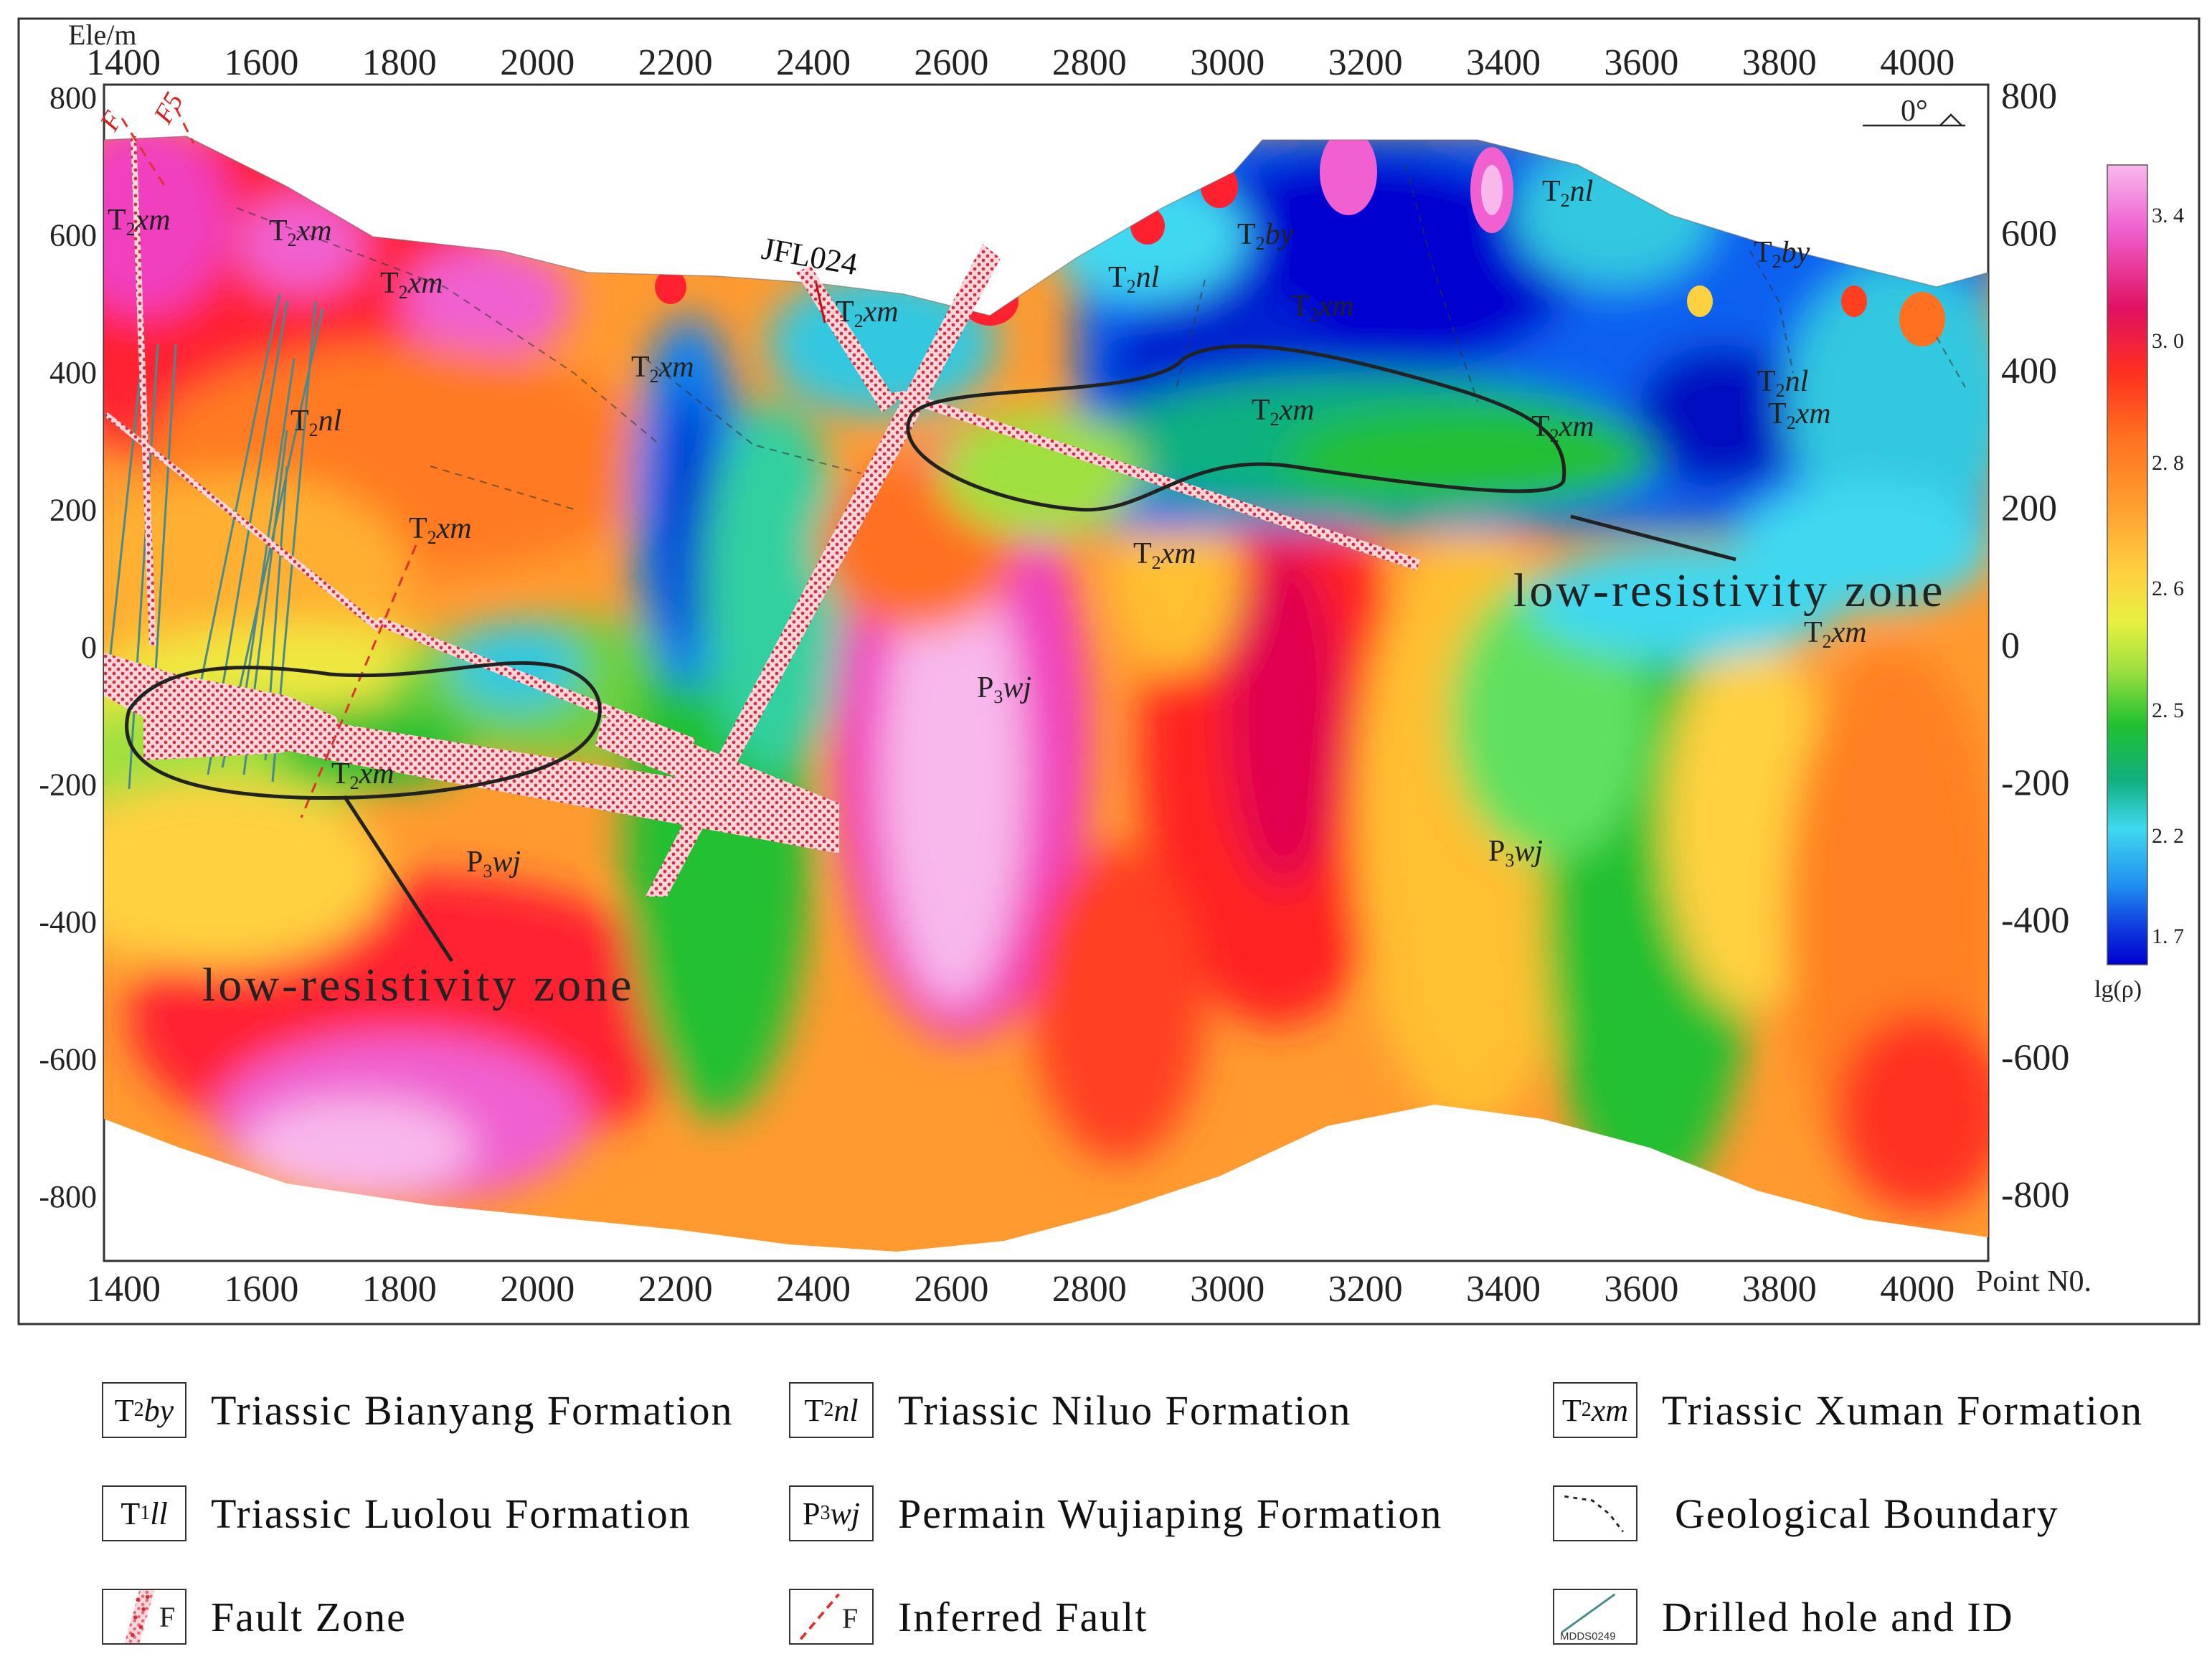 This screenshot has height=1659, width=2212. Describe the element at coordinates (73, 235) in the screenshot. I see `left-y-tick-label: 600` at that location.